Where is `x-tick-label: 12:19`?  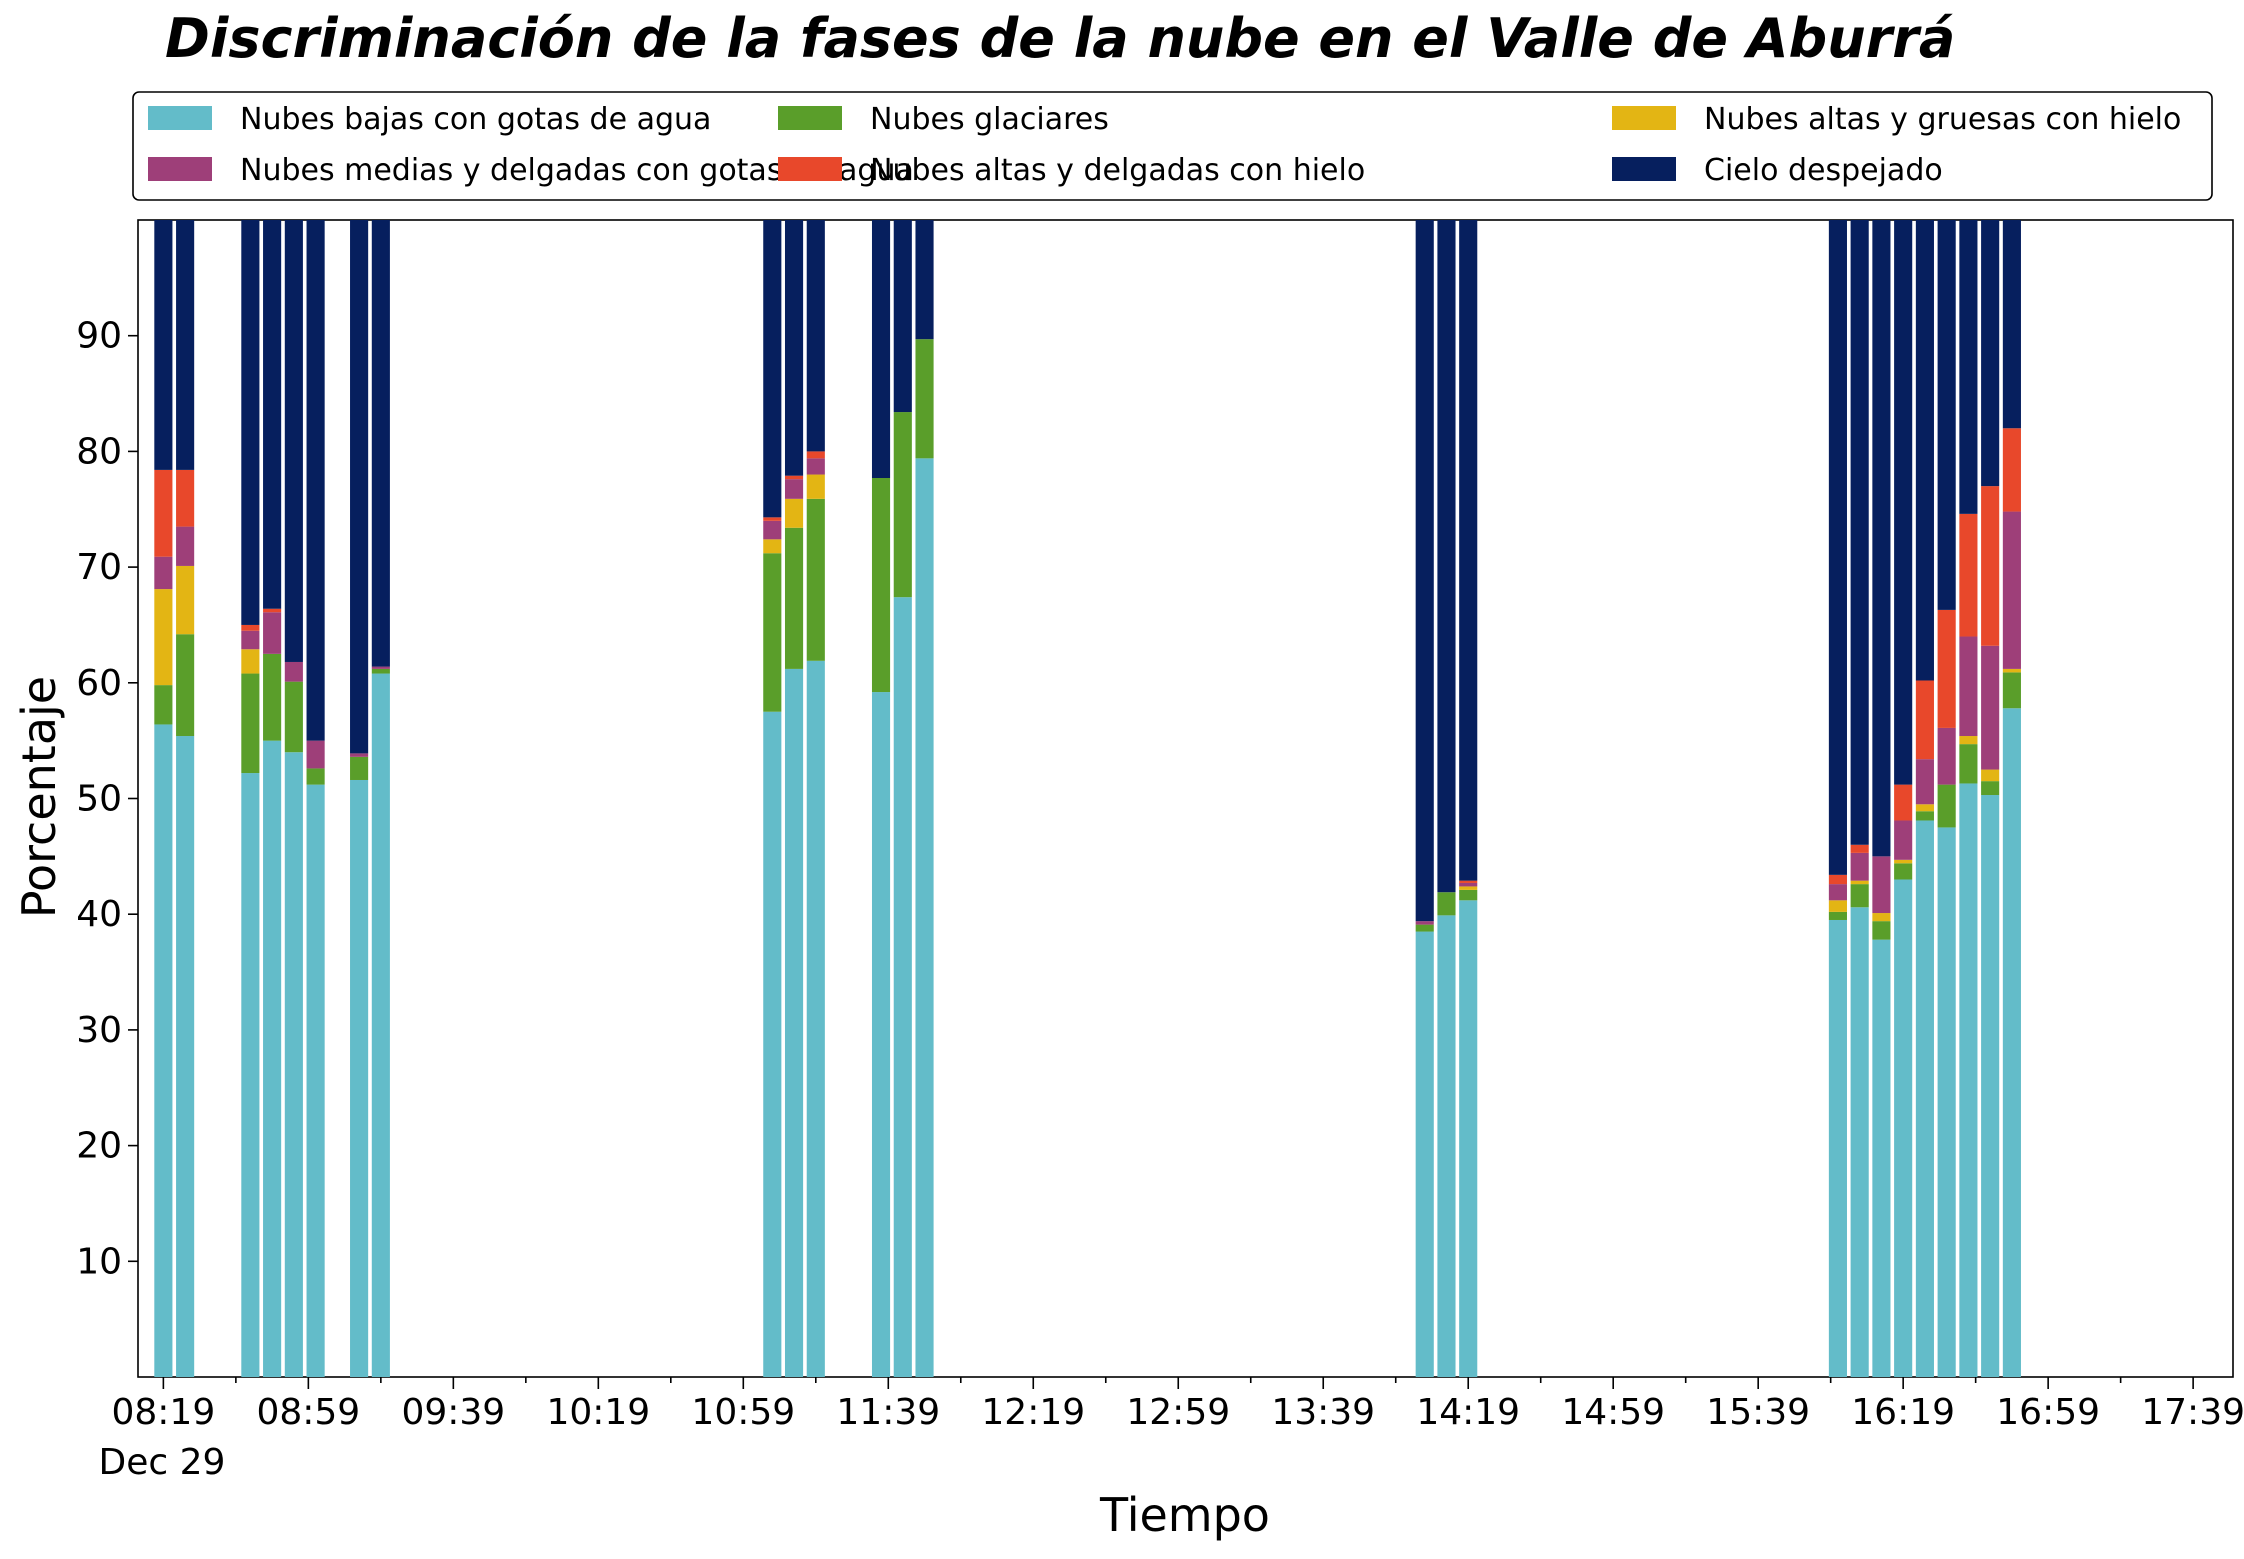
x-tick-label: 12:19 is located at coordinates (1033, 1412).